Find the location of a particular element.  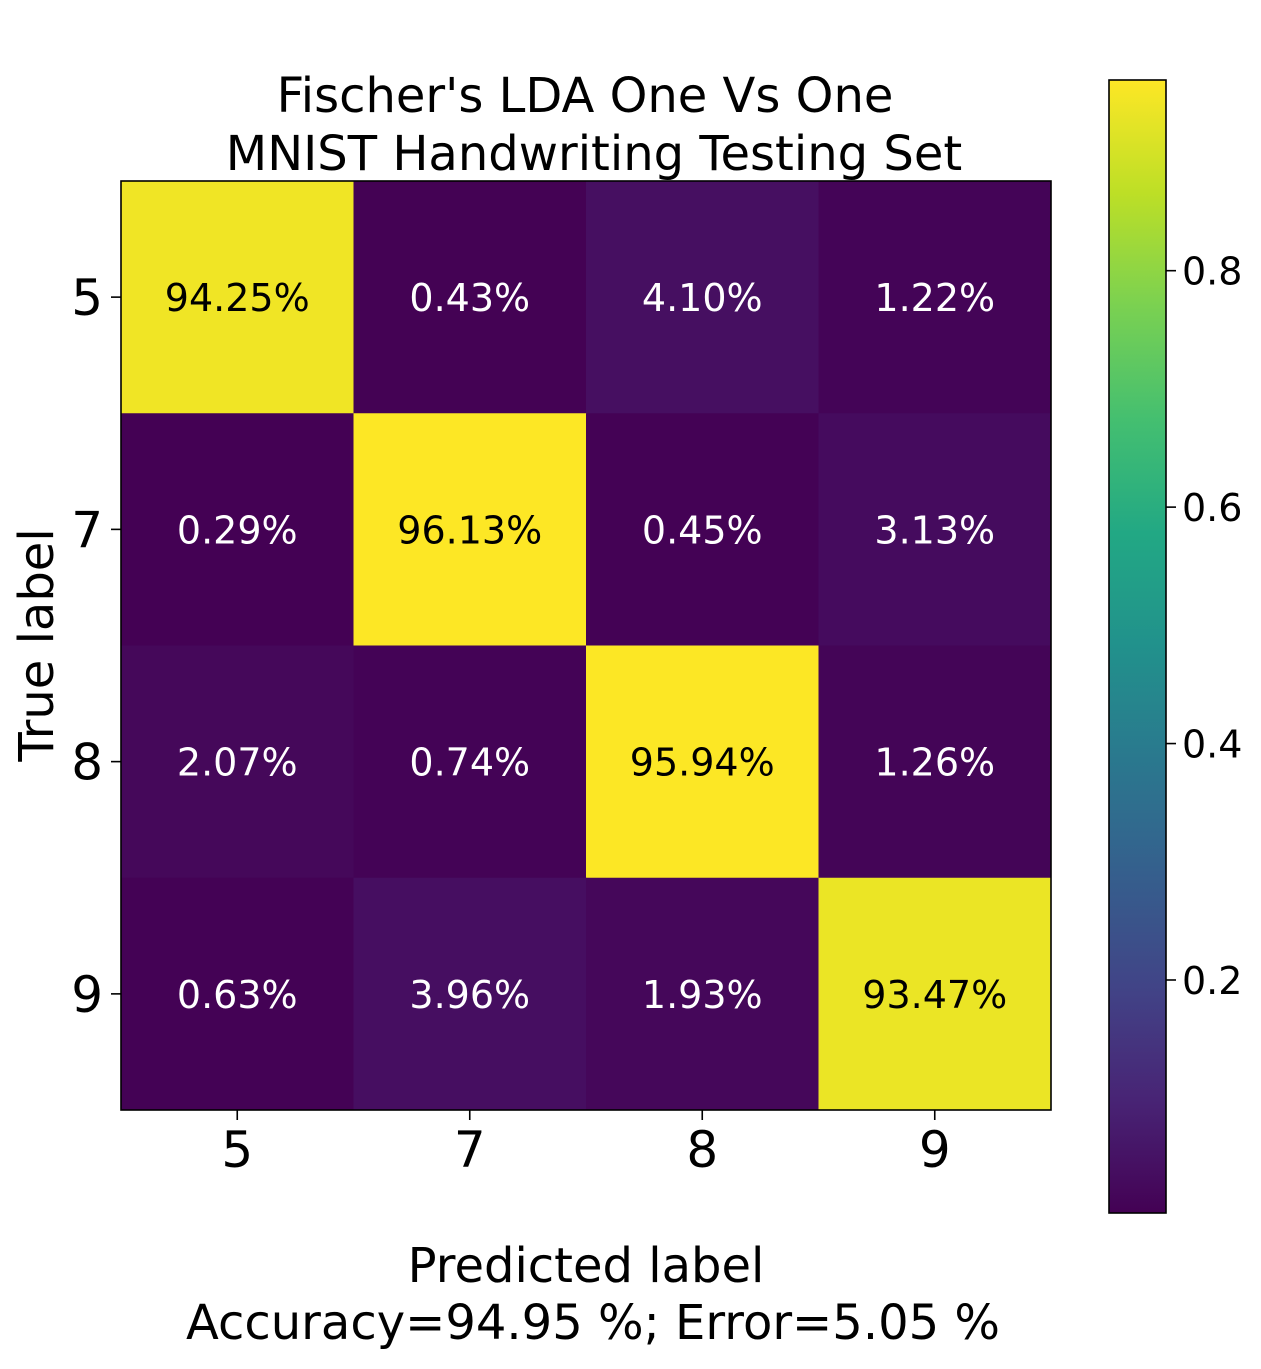

x-tick-label-5: 5 is located at coordinates (237, 1150).